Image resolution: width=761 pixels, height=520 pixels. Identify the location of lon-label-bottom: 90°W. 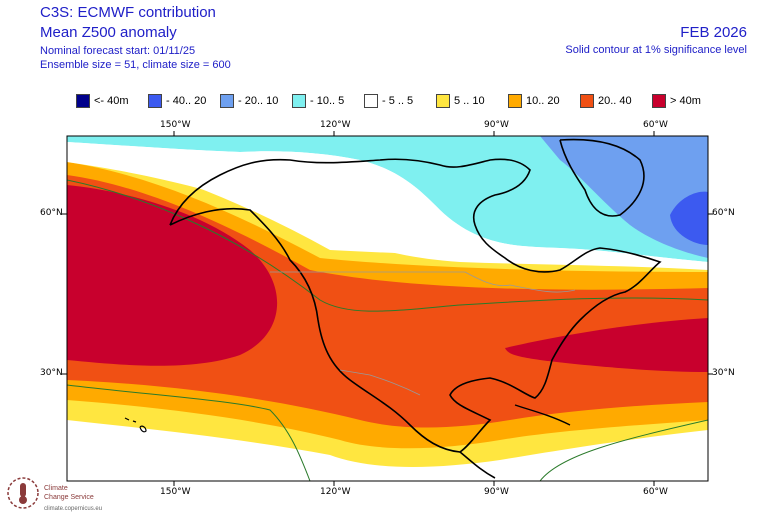
(496, 492).